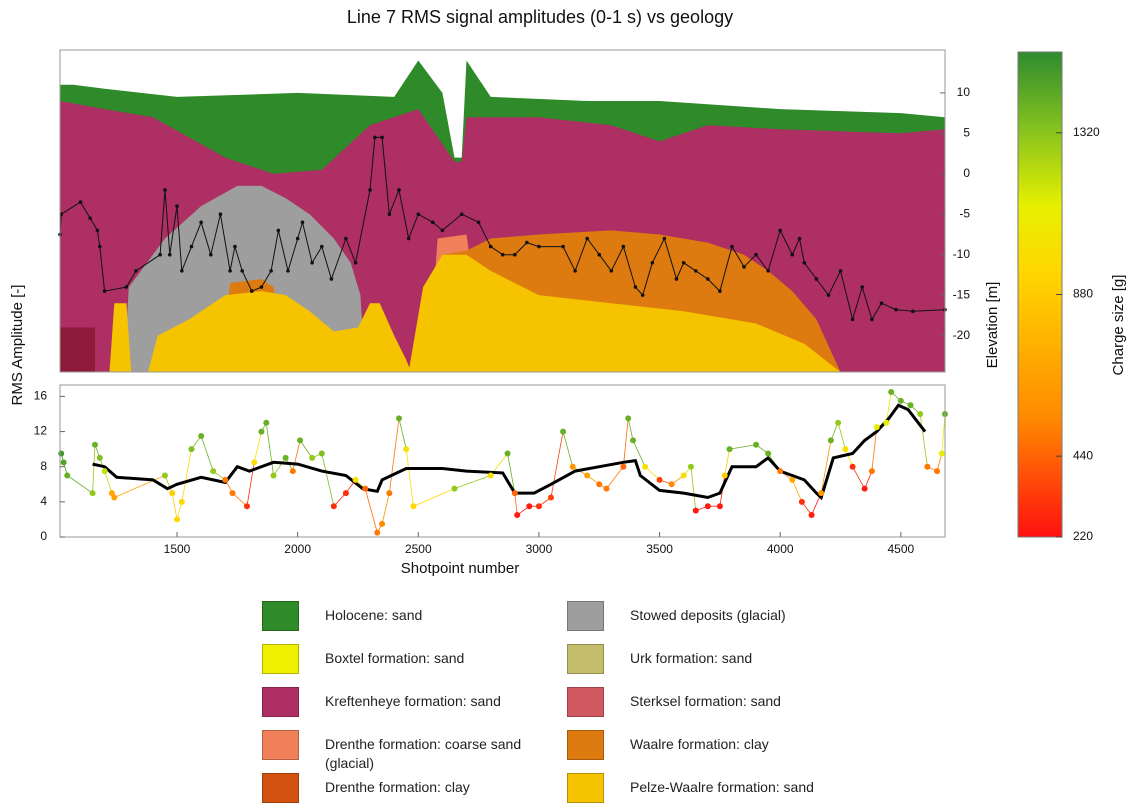  What do you see at coordinates (297, 549) in the screenshot?
I see `x-tick-label: 2000` at bounding box center [297, 549].